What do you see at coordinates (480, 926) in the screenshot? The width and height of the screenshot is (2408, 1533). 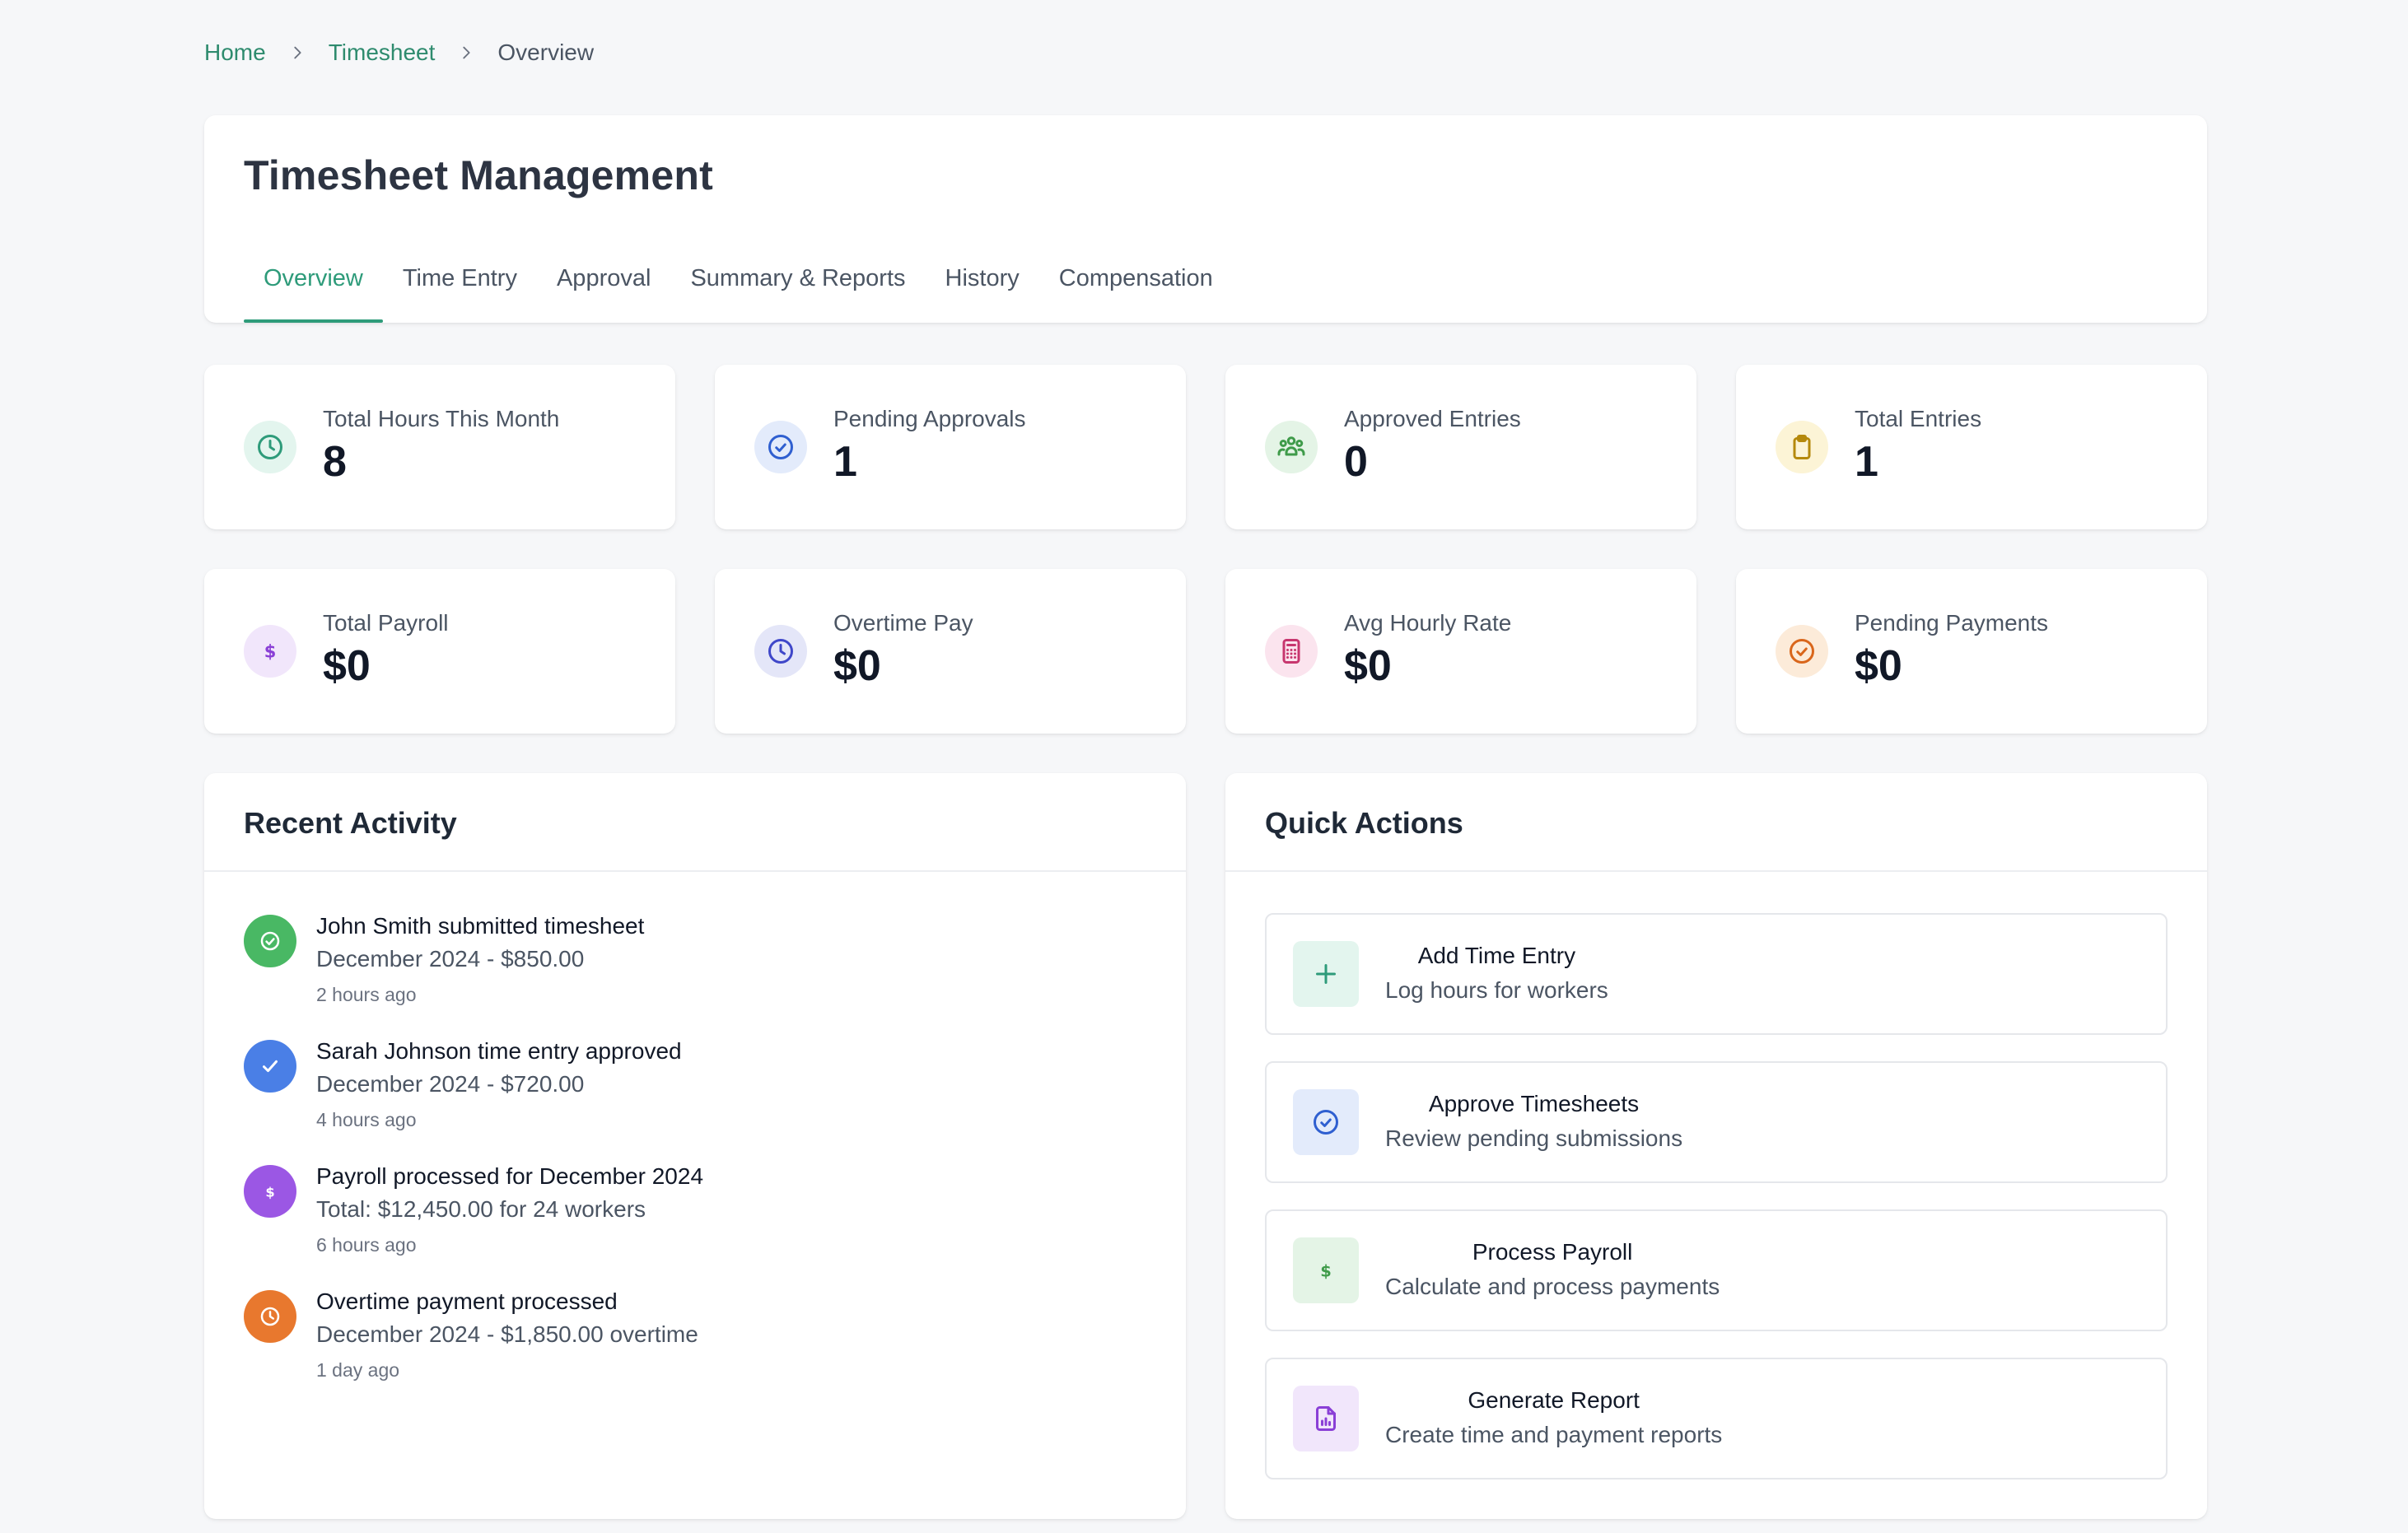 I see `activity-title: John Smith submitted timesheet` at bounding box center [480, 926].